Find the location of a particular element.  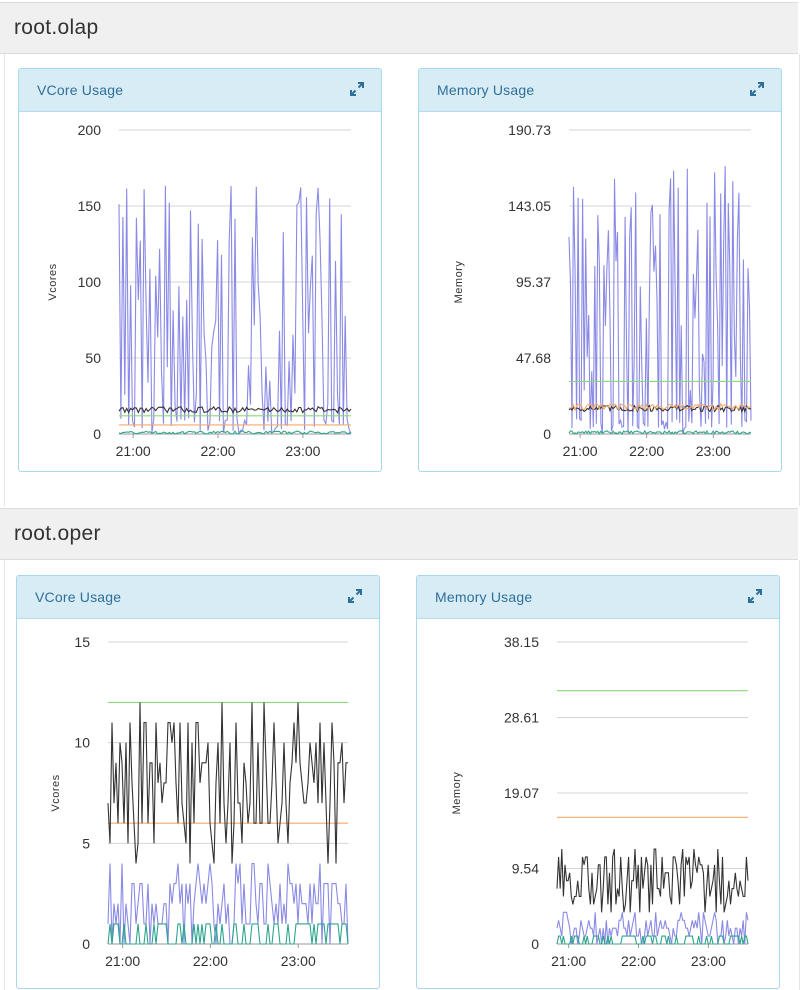

y-tick-label: 50 is located at coordinates (93, 358).